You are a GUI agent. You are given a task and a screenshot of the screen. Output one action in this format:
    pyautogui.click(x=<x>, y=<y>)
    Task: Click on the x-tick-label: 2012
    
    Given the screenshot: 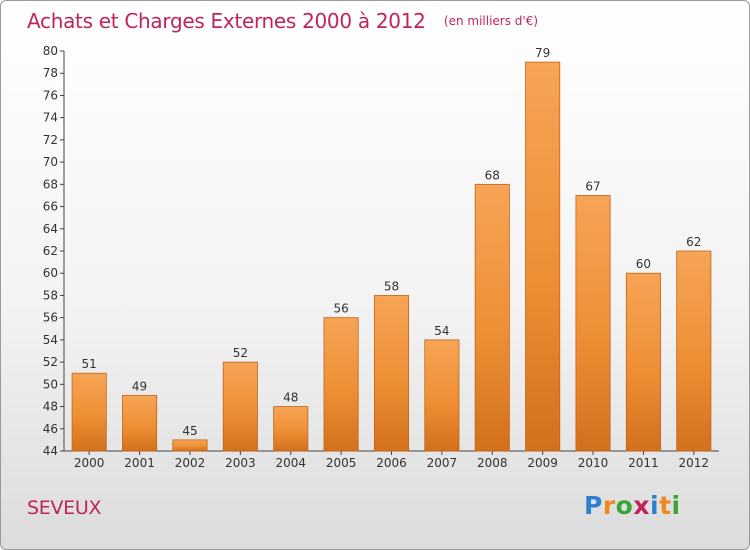 What is the action you would take?
    pyautogui.click(x=694, y=463)
    